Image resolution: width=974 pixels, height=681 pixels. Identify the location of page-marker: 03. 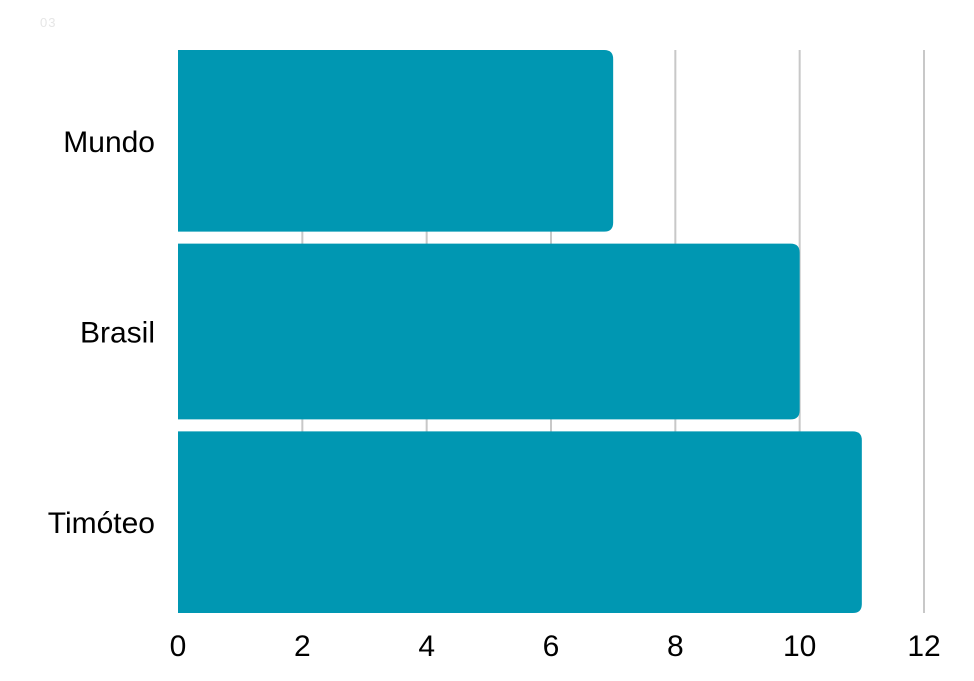
(48, 22).